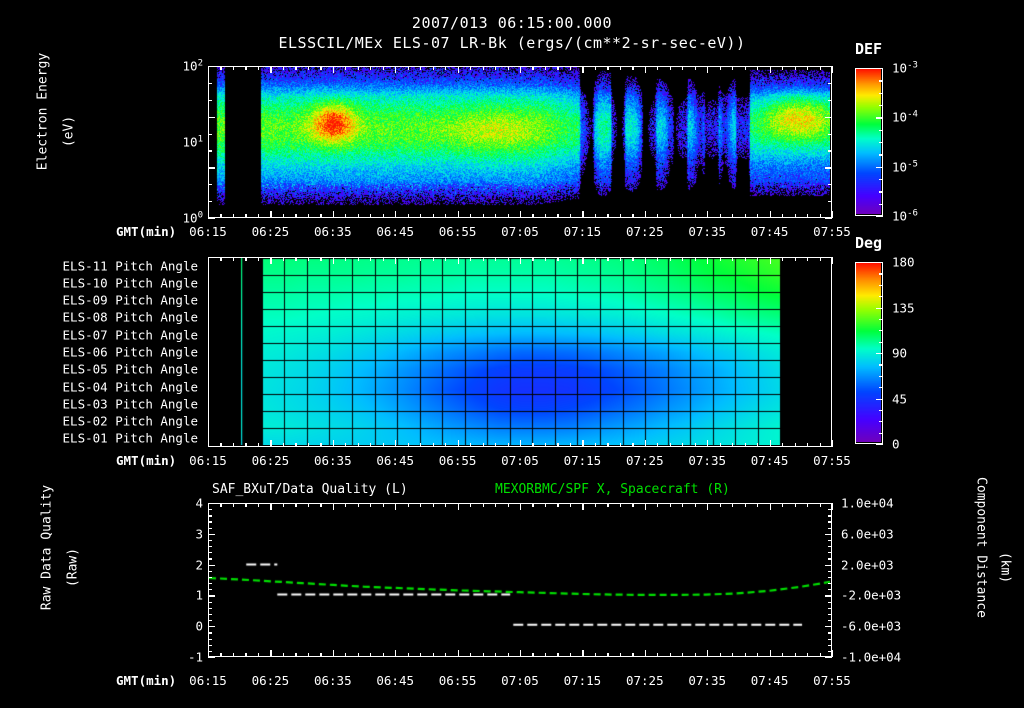 Image resolution: width=1024 pixels, height=708 pixels. I want to click on def-colorbar, so click(869, 142).